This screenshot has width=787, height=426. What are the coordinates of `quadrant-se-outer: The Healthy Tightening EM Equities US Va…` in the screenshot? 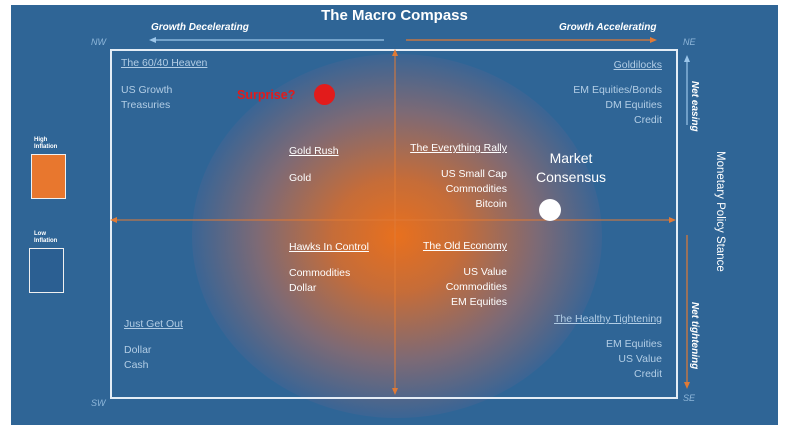 It's located at (586, 347).